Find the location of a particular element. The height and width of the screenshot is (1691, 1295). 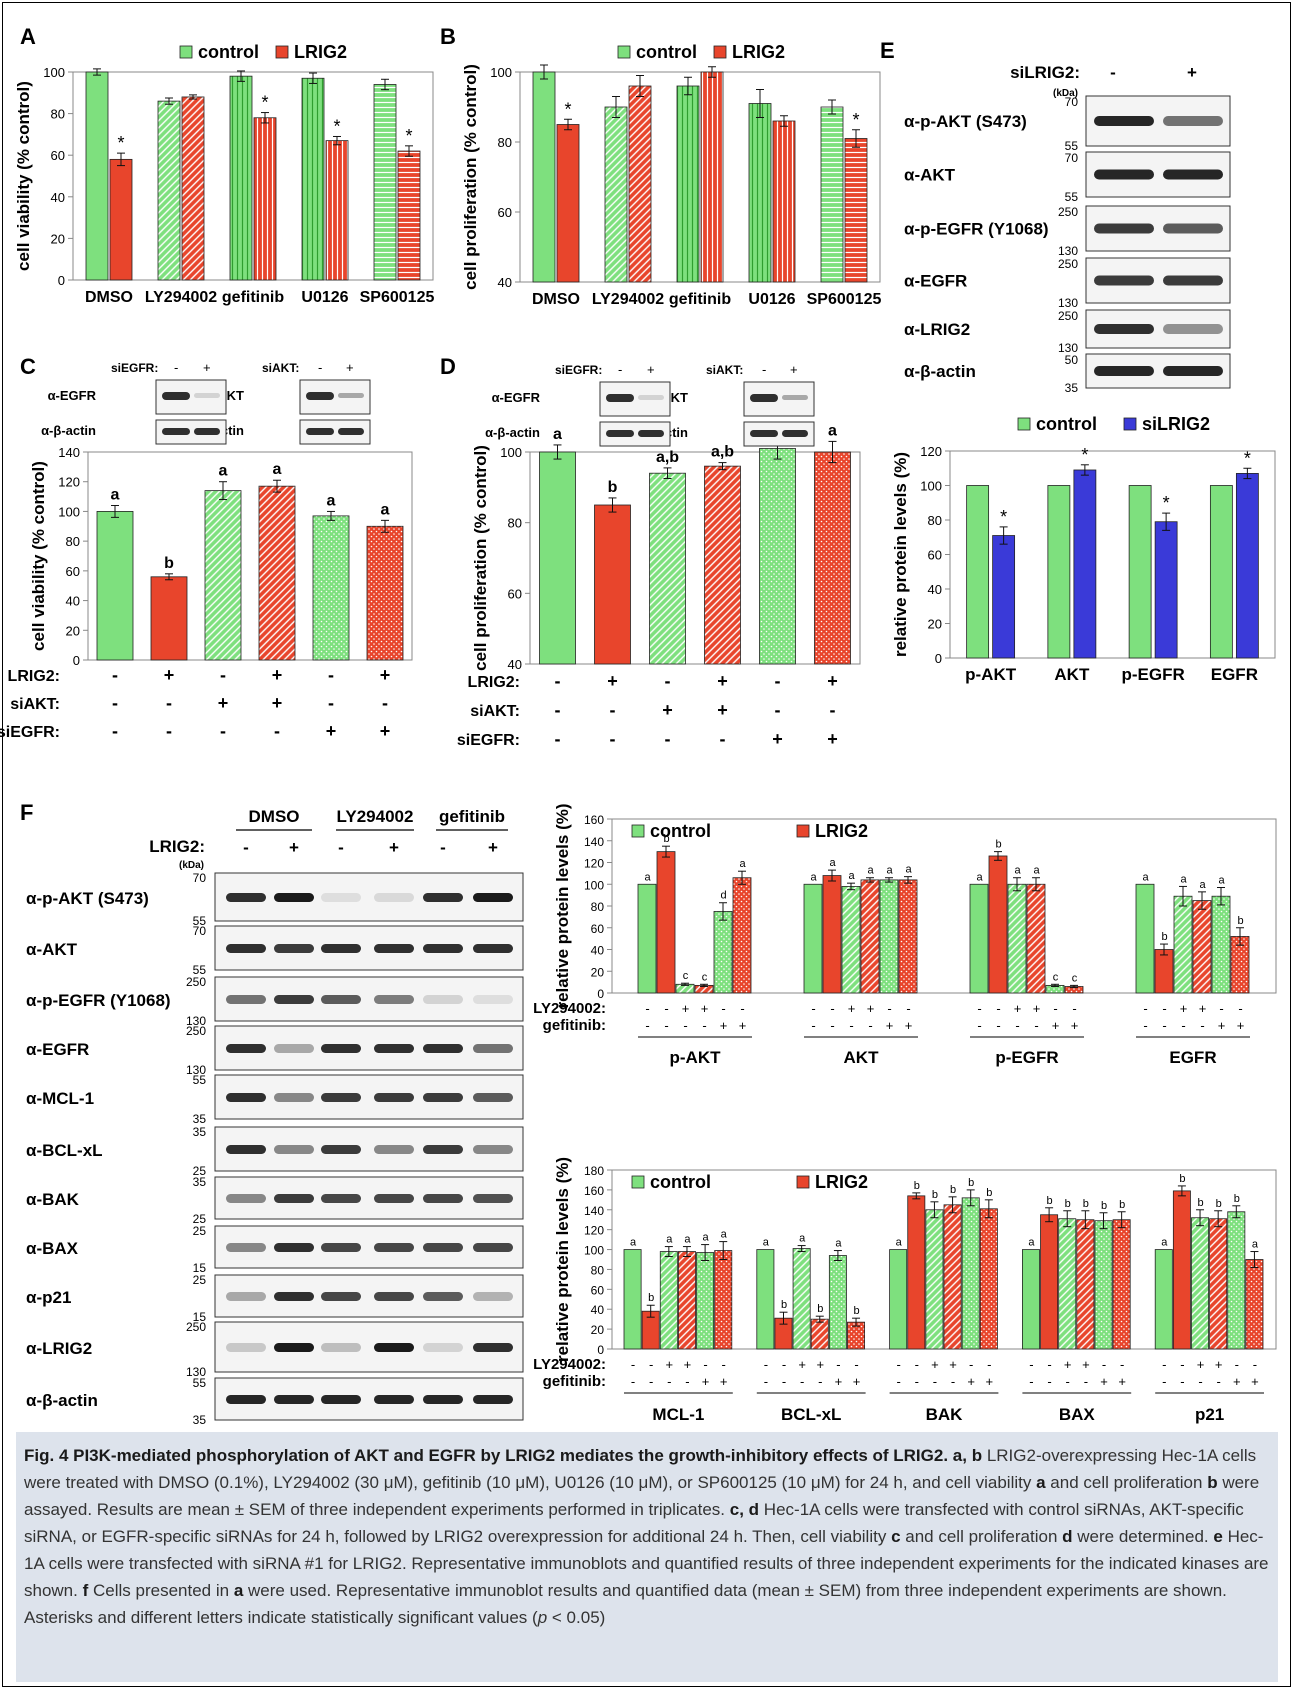

chart-e-ylabel: relative protein levels (%) is located at coordinates (900, 554).